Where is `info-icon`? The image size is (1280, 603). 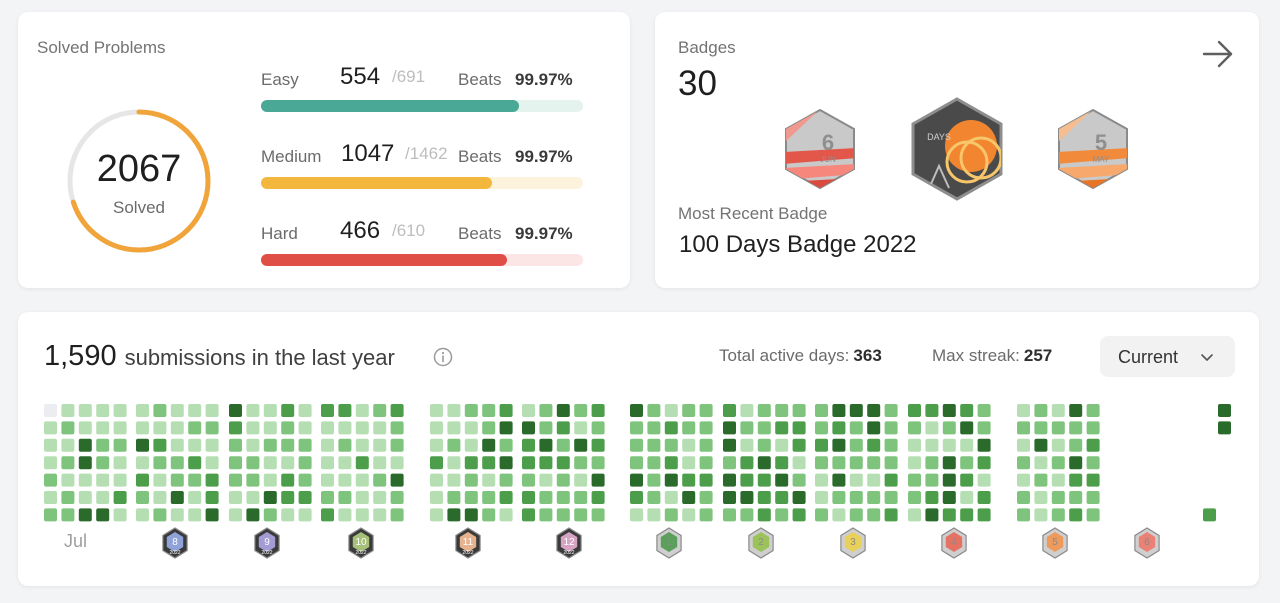 info-icon is located at coordinates (443, 357).